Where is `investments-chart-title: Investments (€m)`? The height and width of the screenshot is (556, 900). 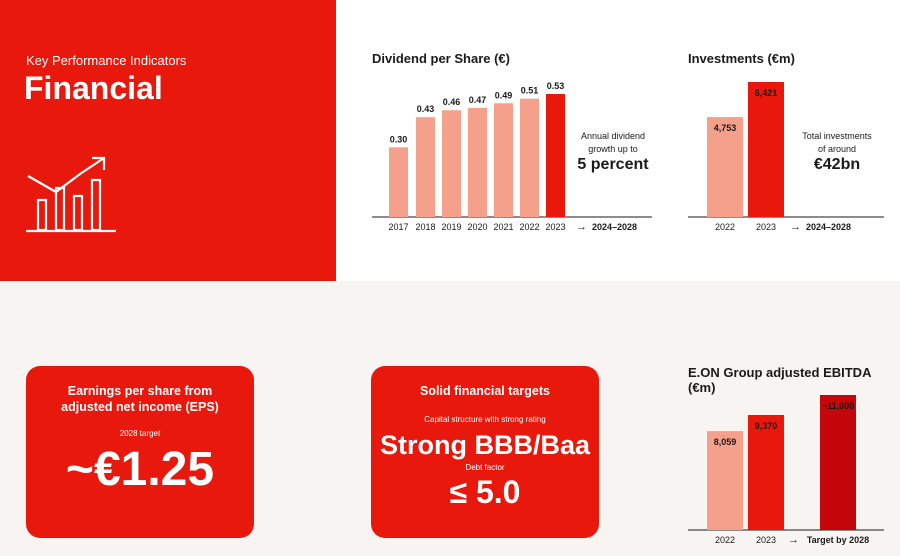
investments-chart-title: Investments (€m) is located at coordinates (741, 58).